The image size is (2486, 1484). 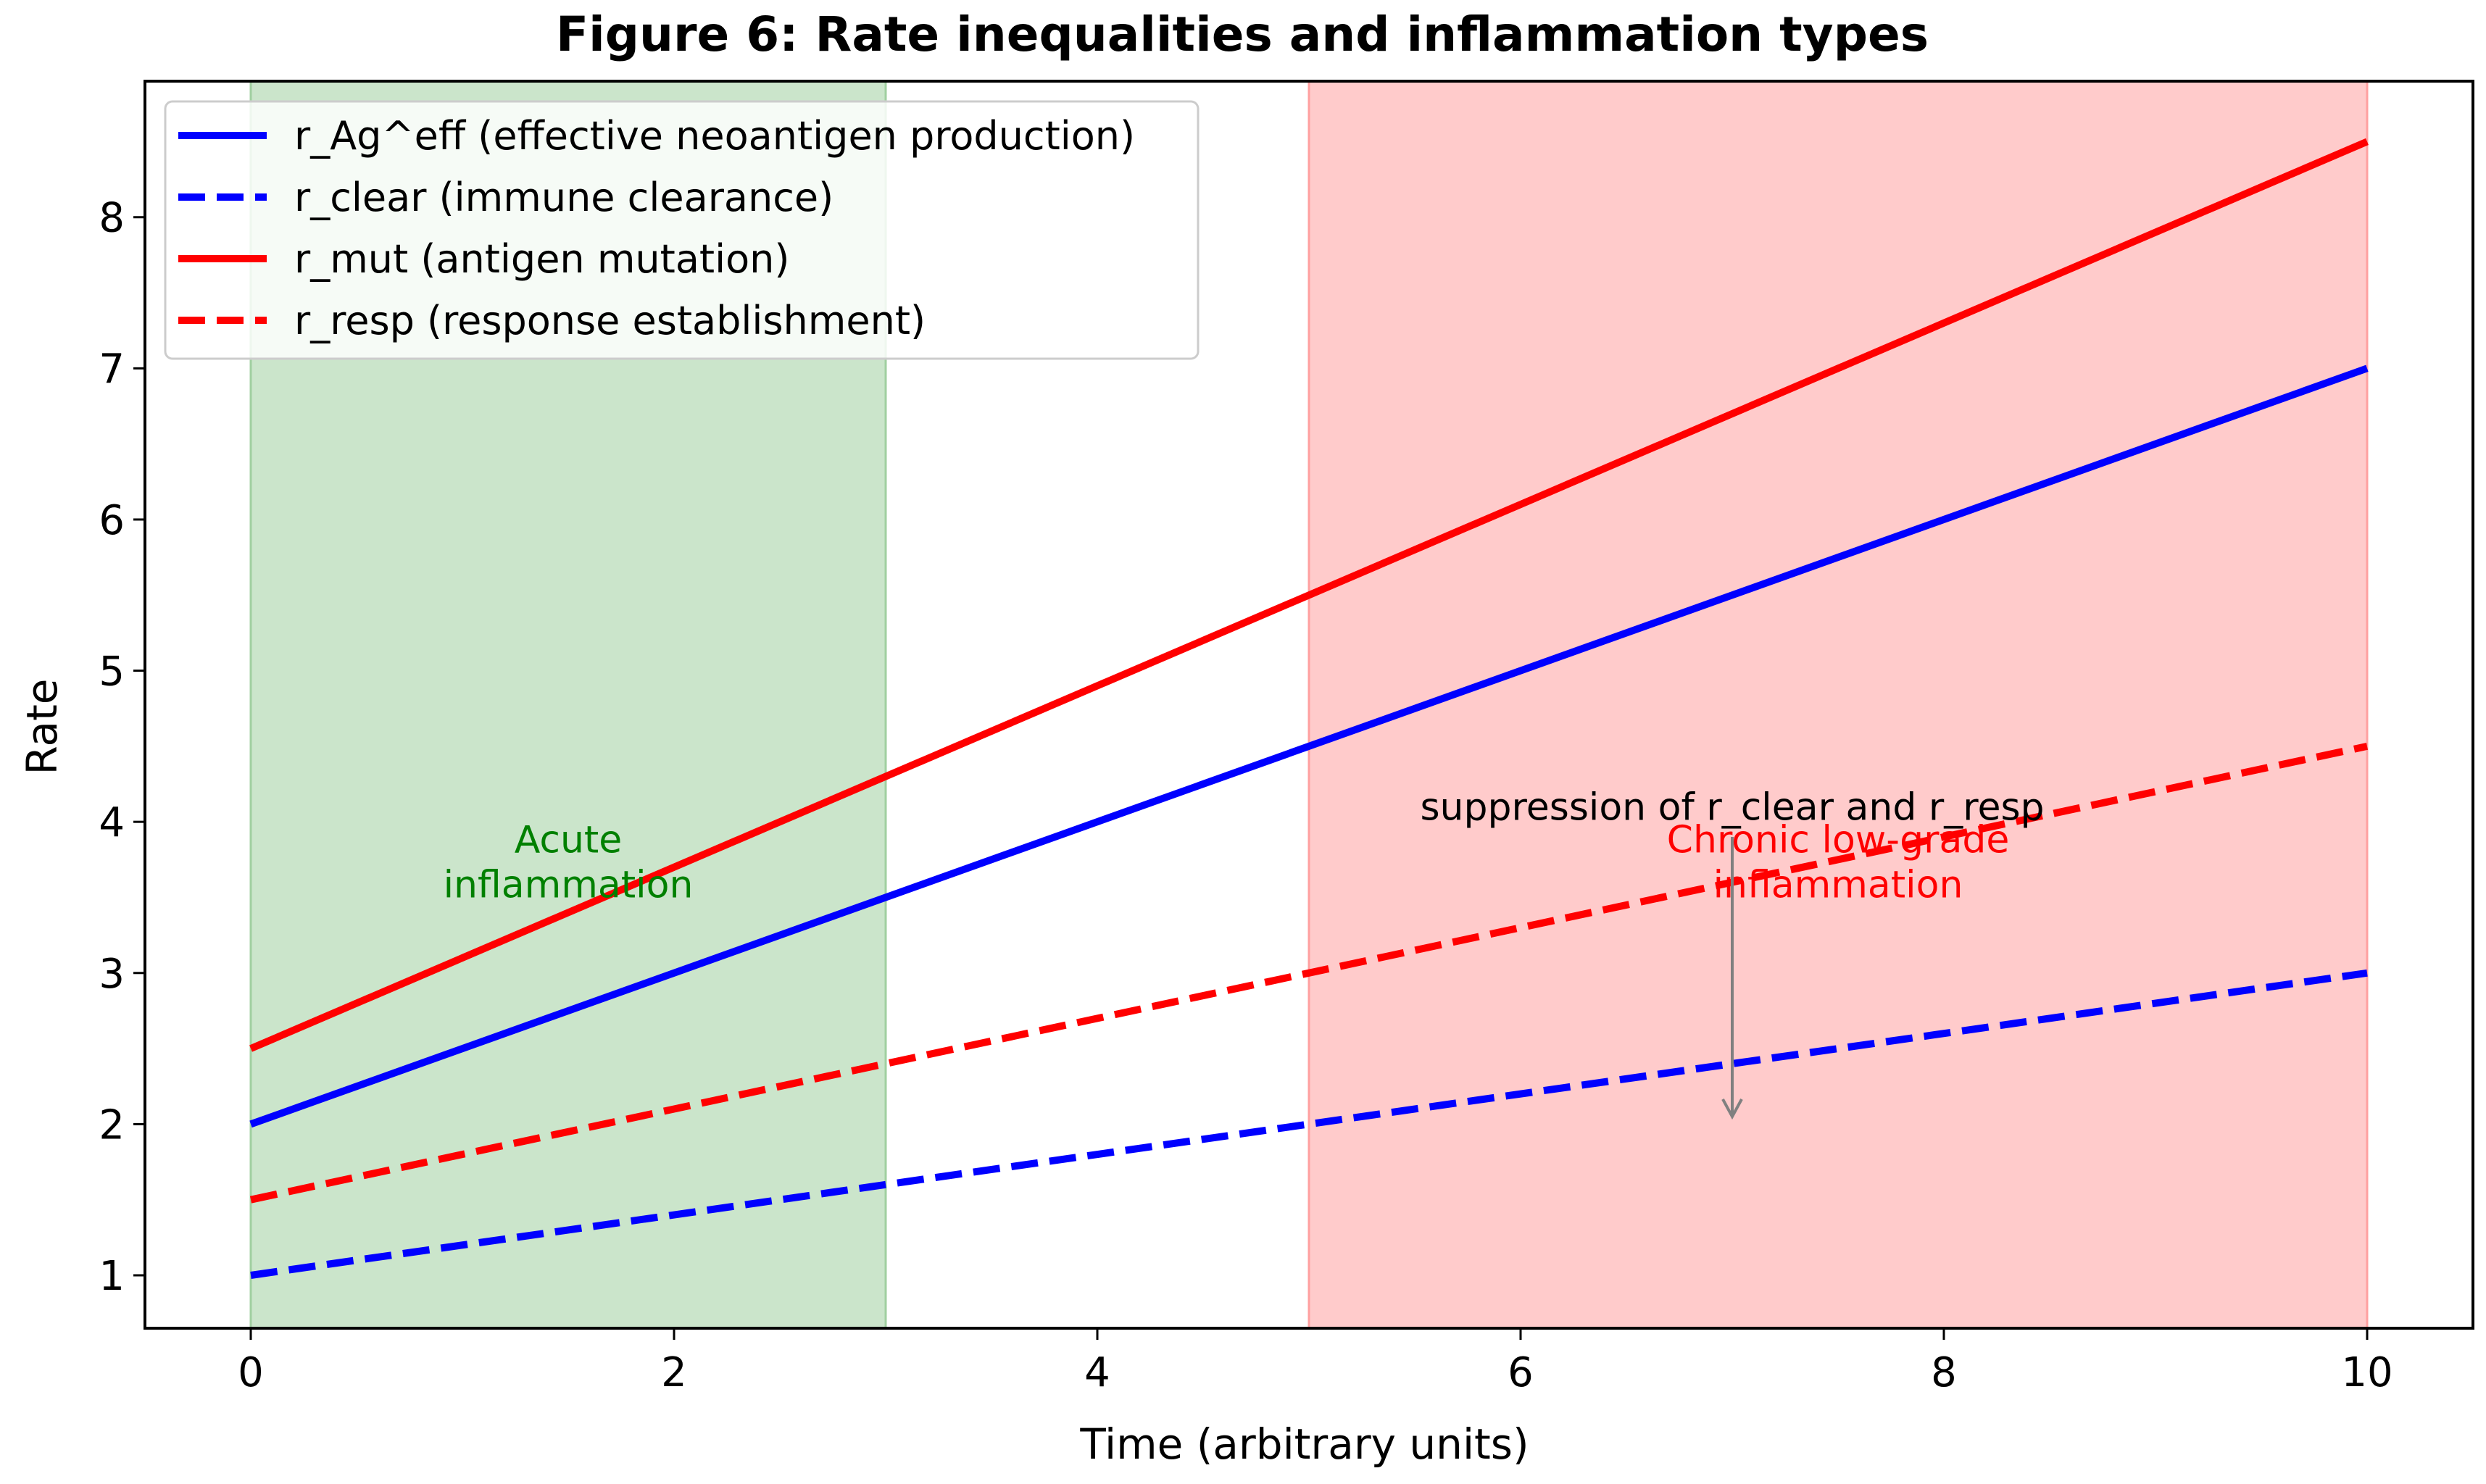 What do you see at coordinates (1521, 1372) in the screenshot?
I see `x-tick-label: 6` at bounding box center [1521, 1372].